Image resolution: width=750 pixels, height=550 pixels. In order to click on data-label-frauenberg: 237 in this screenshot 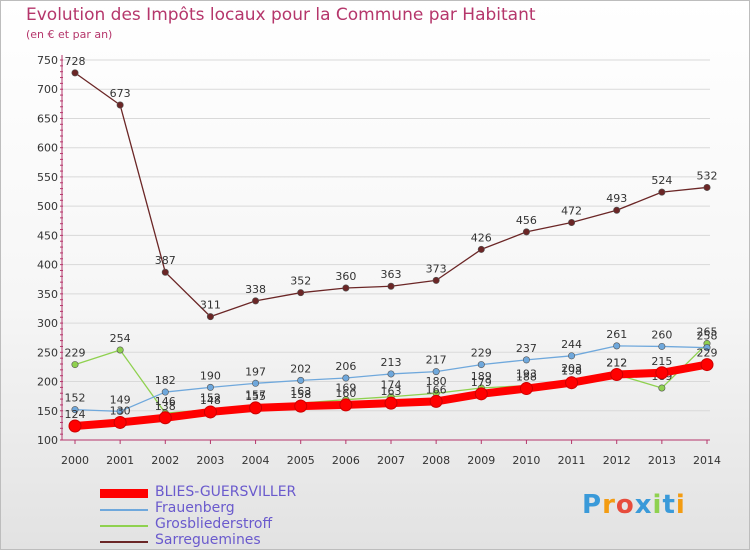, I will do `click(526, 348)`.